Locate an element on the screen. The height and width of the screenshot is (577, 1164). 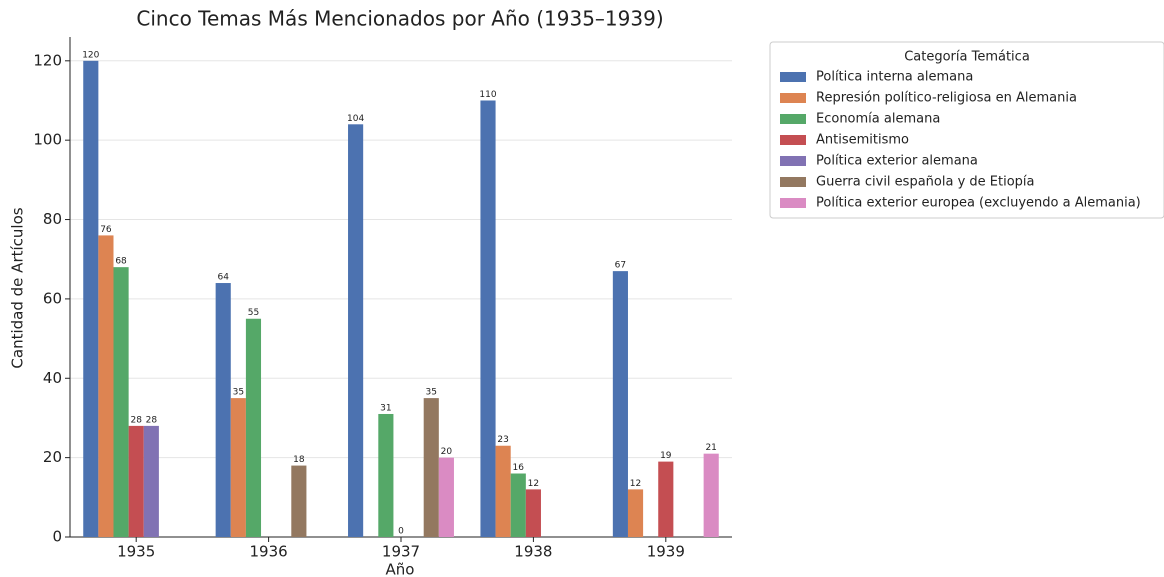
legend-label: Economía alemana is located at coordinates (878, 119).